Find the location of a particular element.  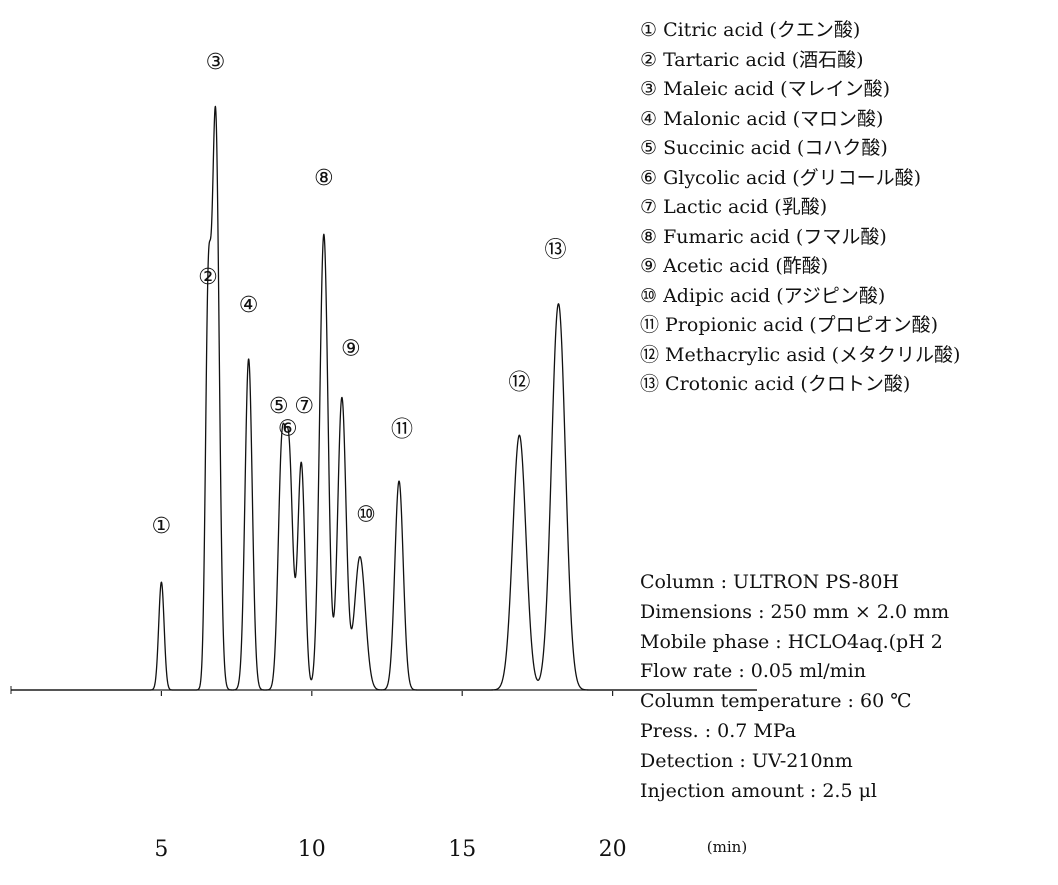

peak-label-3: ③ is located at coordinates (216, 62).